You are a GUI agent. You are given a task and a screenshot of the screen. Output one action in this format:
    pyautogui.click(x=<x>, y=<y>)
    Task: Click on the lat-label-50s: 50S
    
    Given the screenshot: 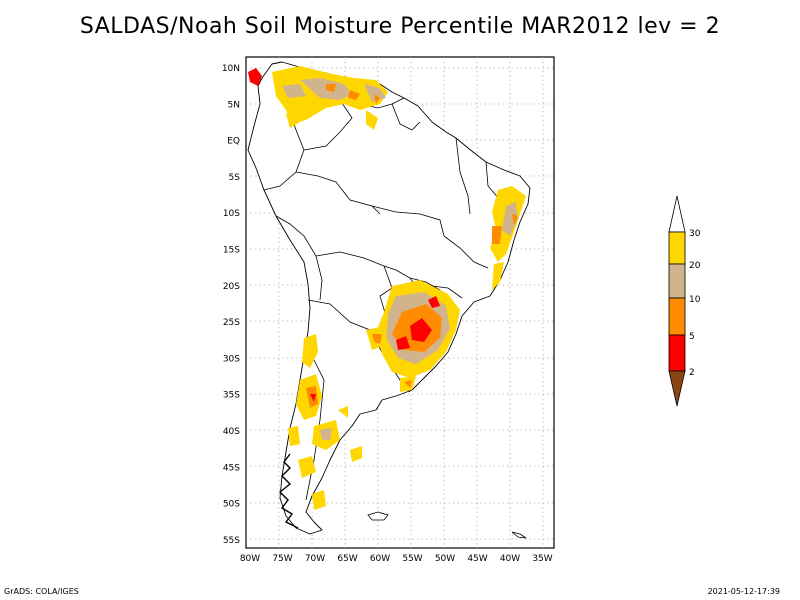 What is the action you would take?
    pyautogui.click(x=231, y=505)
    